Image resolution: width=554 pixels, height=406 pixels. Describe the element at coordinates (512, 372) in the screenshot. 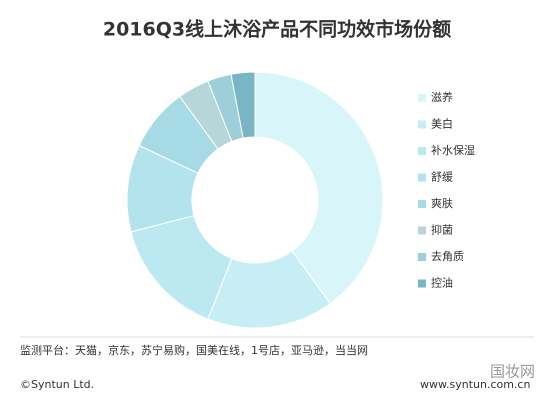

I see `watermark: 国妆网` at that location.